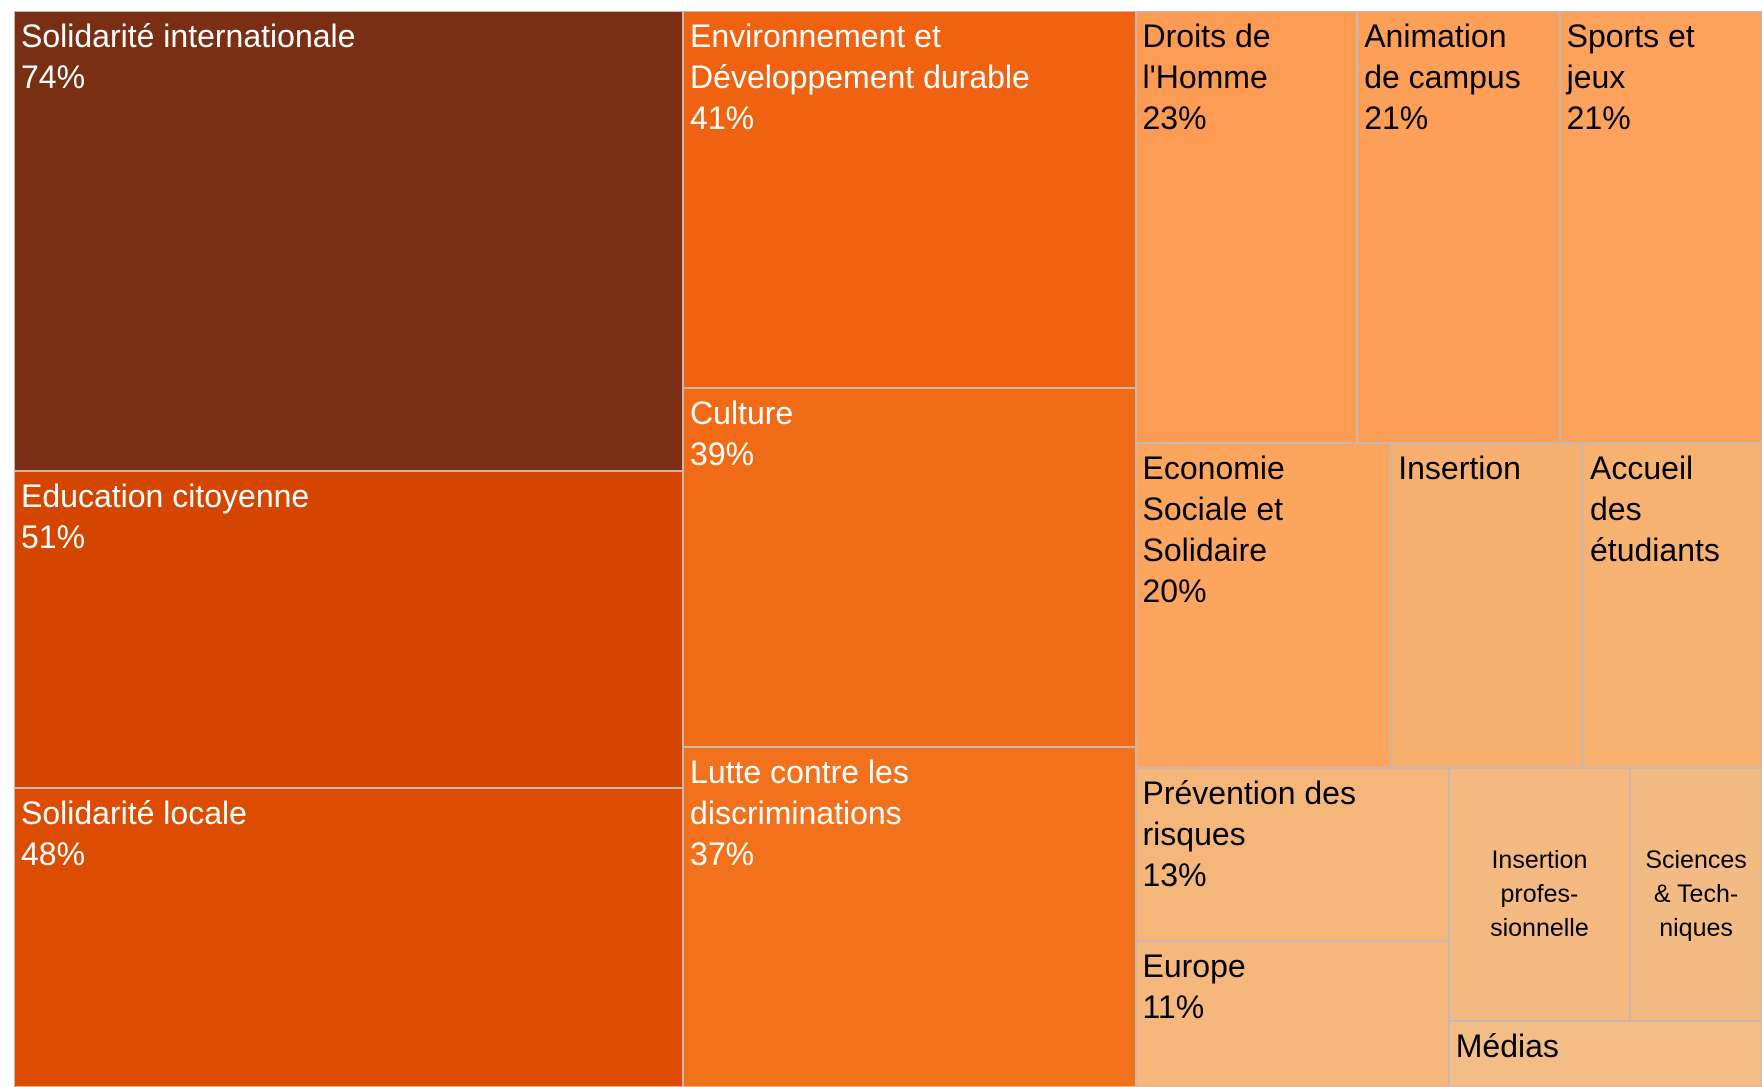  Describe the element at coordinates (188, 36) in the screenshot. I see `cell-label: Solidarité internationale` at that location.